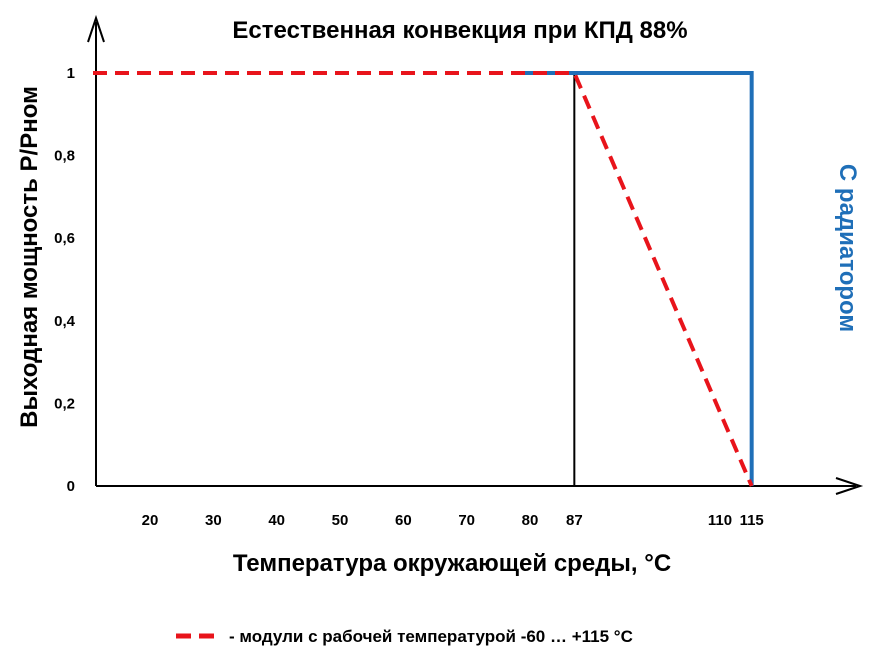 This screenshot has width=871, height=649. Describe the element at coordinates (276, 520) in the screenshot. I see `x-tick-label: 40` at that location.